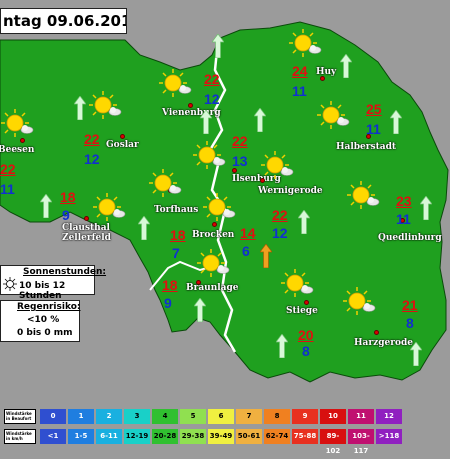  Describe the element at coordinates (326, 72) in the screenshot. I see `city-label-huy: Huy` at that location.